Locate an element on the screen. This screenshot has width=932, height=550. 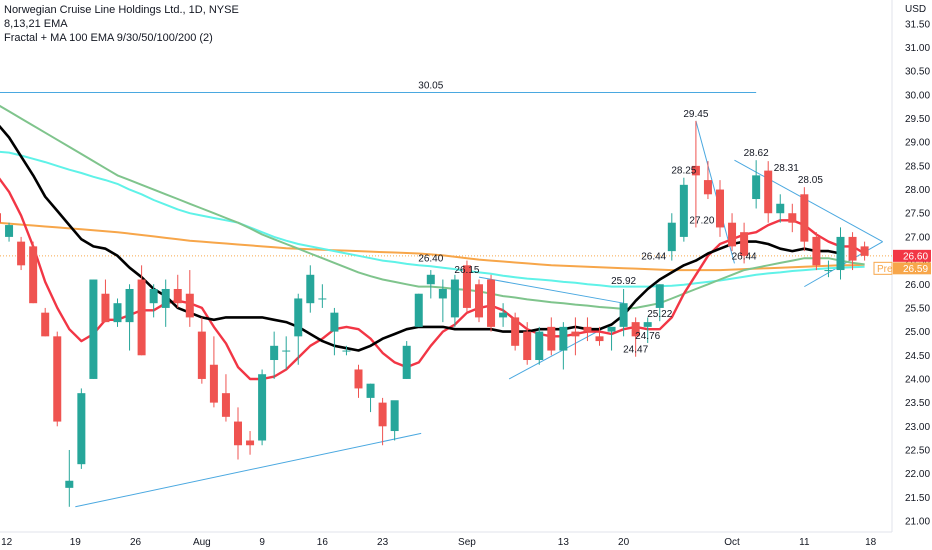
time-tick-label: 13 is located at coordinates (564, 542).